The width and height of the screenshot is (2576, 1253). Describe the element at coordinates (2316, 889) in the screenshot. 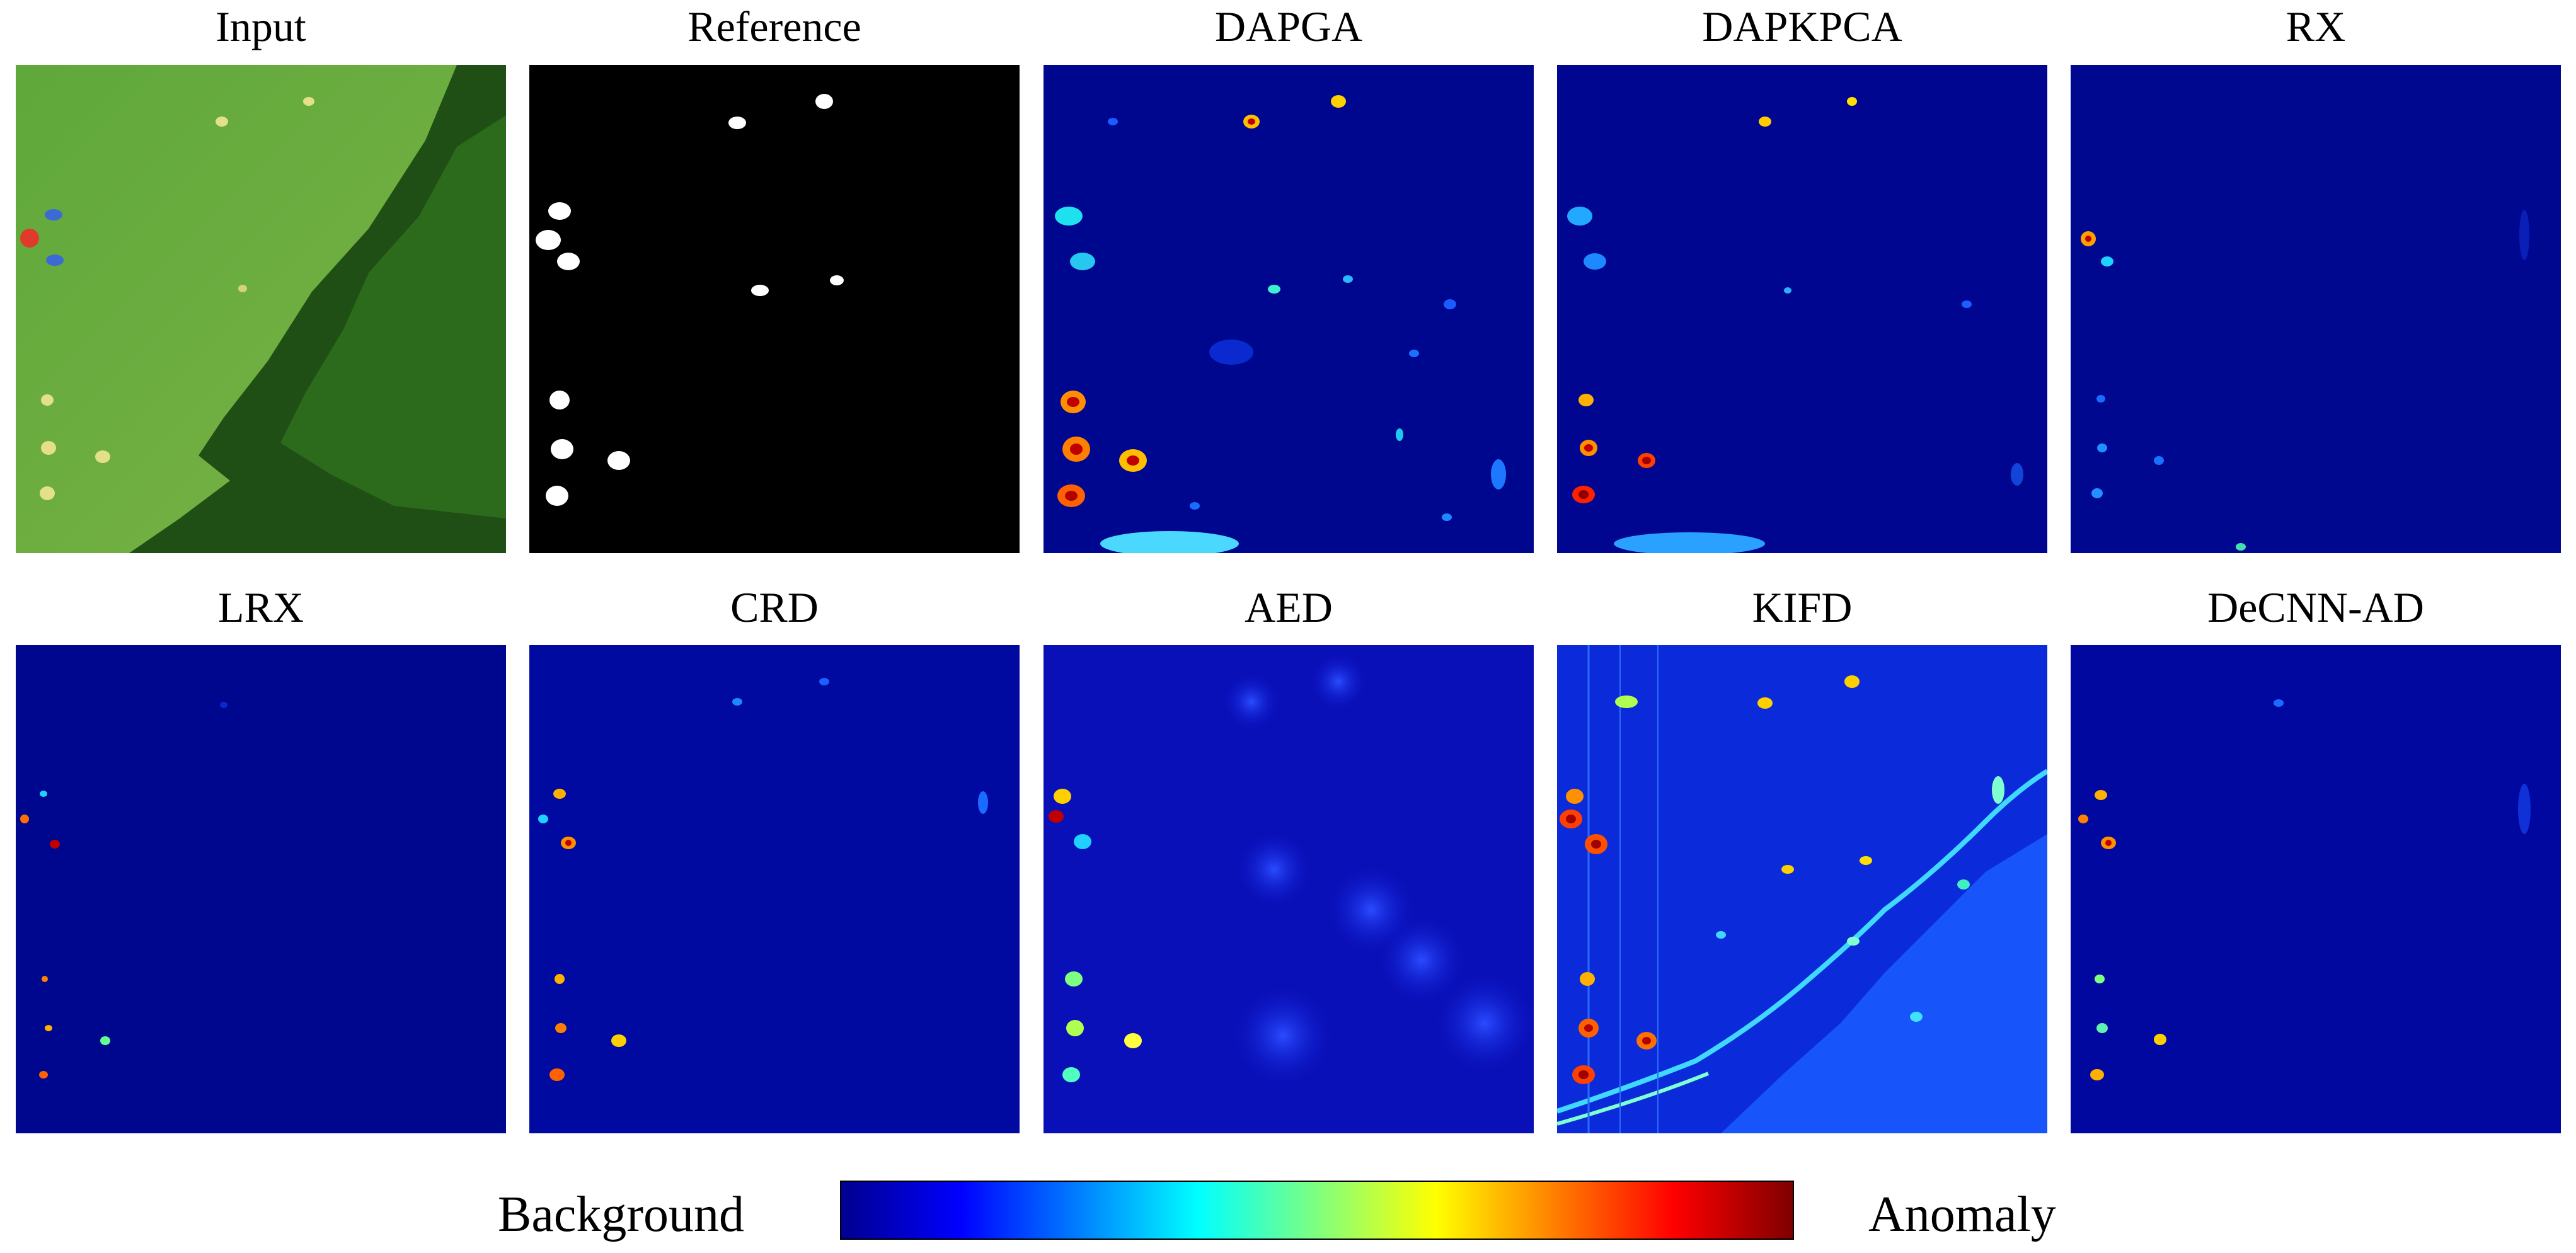

I see `decnn-ad-detection-map` at that location.